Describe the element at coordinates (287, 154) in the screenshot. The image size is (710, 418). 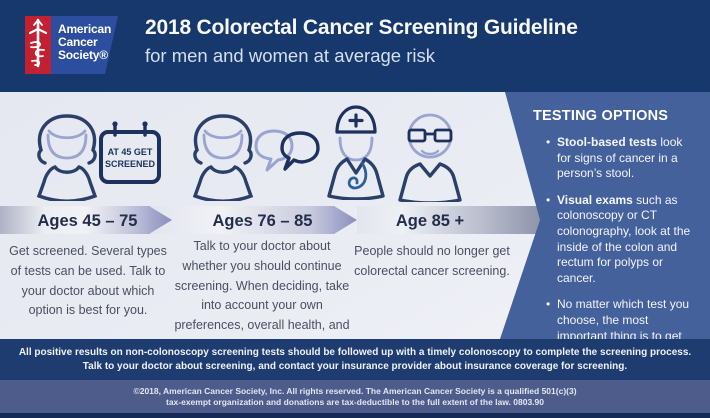
I see `speech-bubbles-icon` at that location.